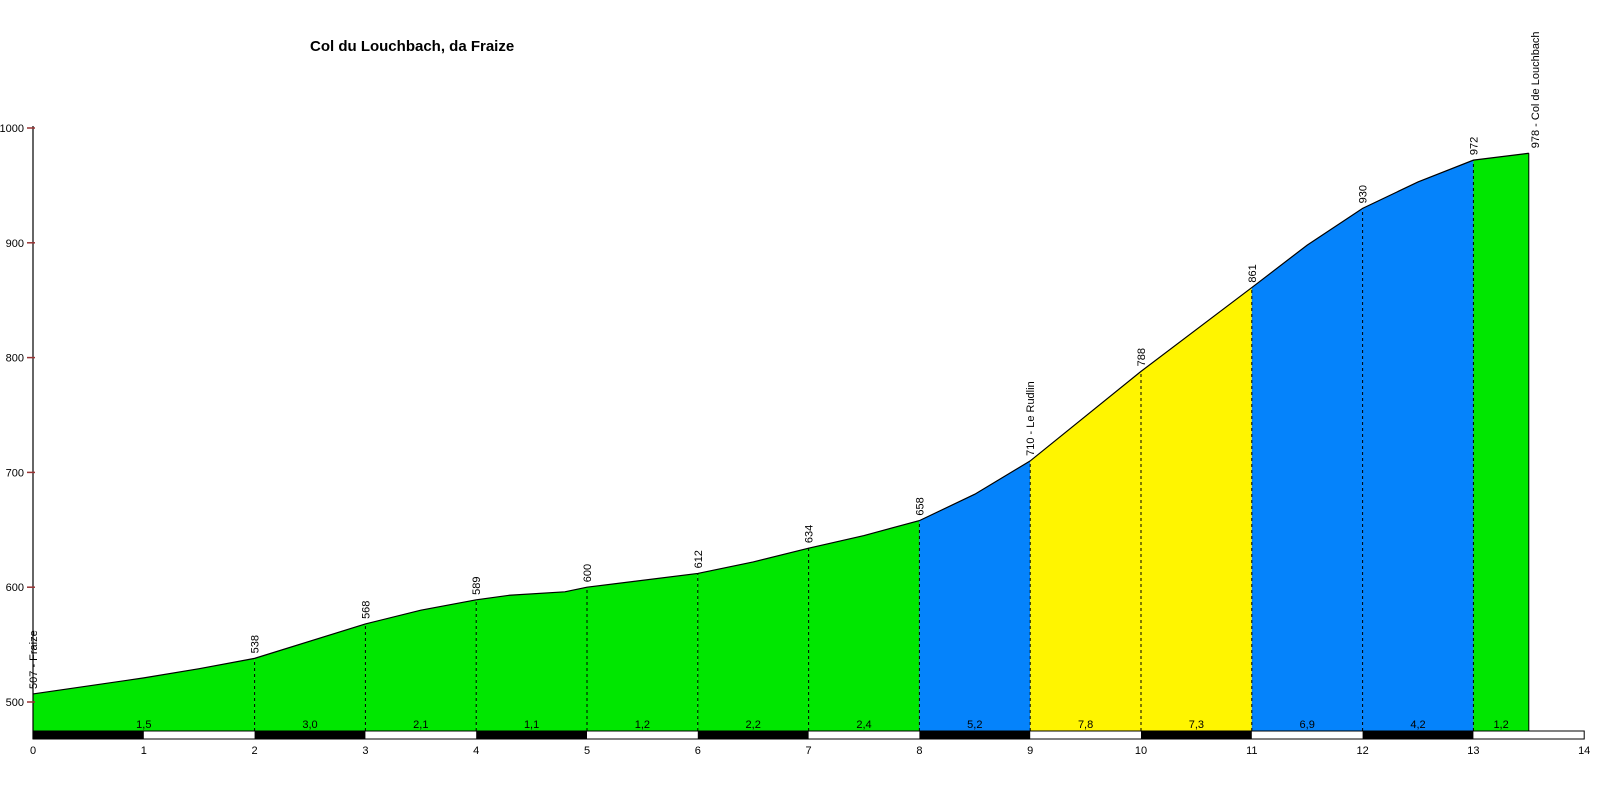  What do you see at coordinates (256, 644) in the screenshot?
I see `elevation-label: 538` at bounding box center [256, 644].